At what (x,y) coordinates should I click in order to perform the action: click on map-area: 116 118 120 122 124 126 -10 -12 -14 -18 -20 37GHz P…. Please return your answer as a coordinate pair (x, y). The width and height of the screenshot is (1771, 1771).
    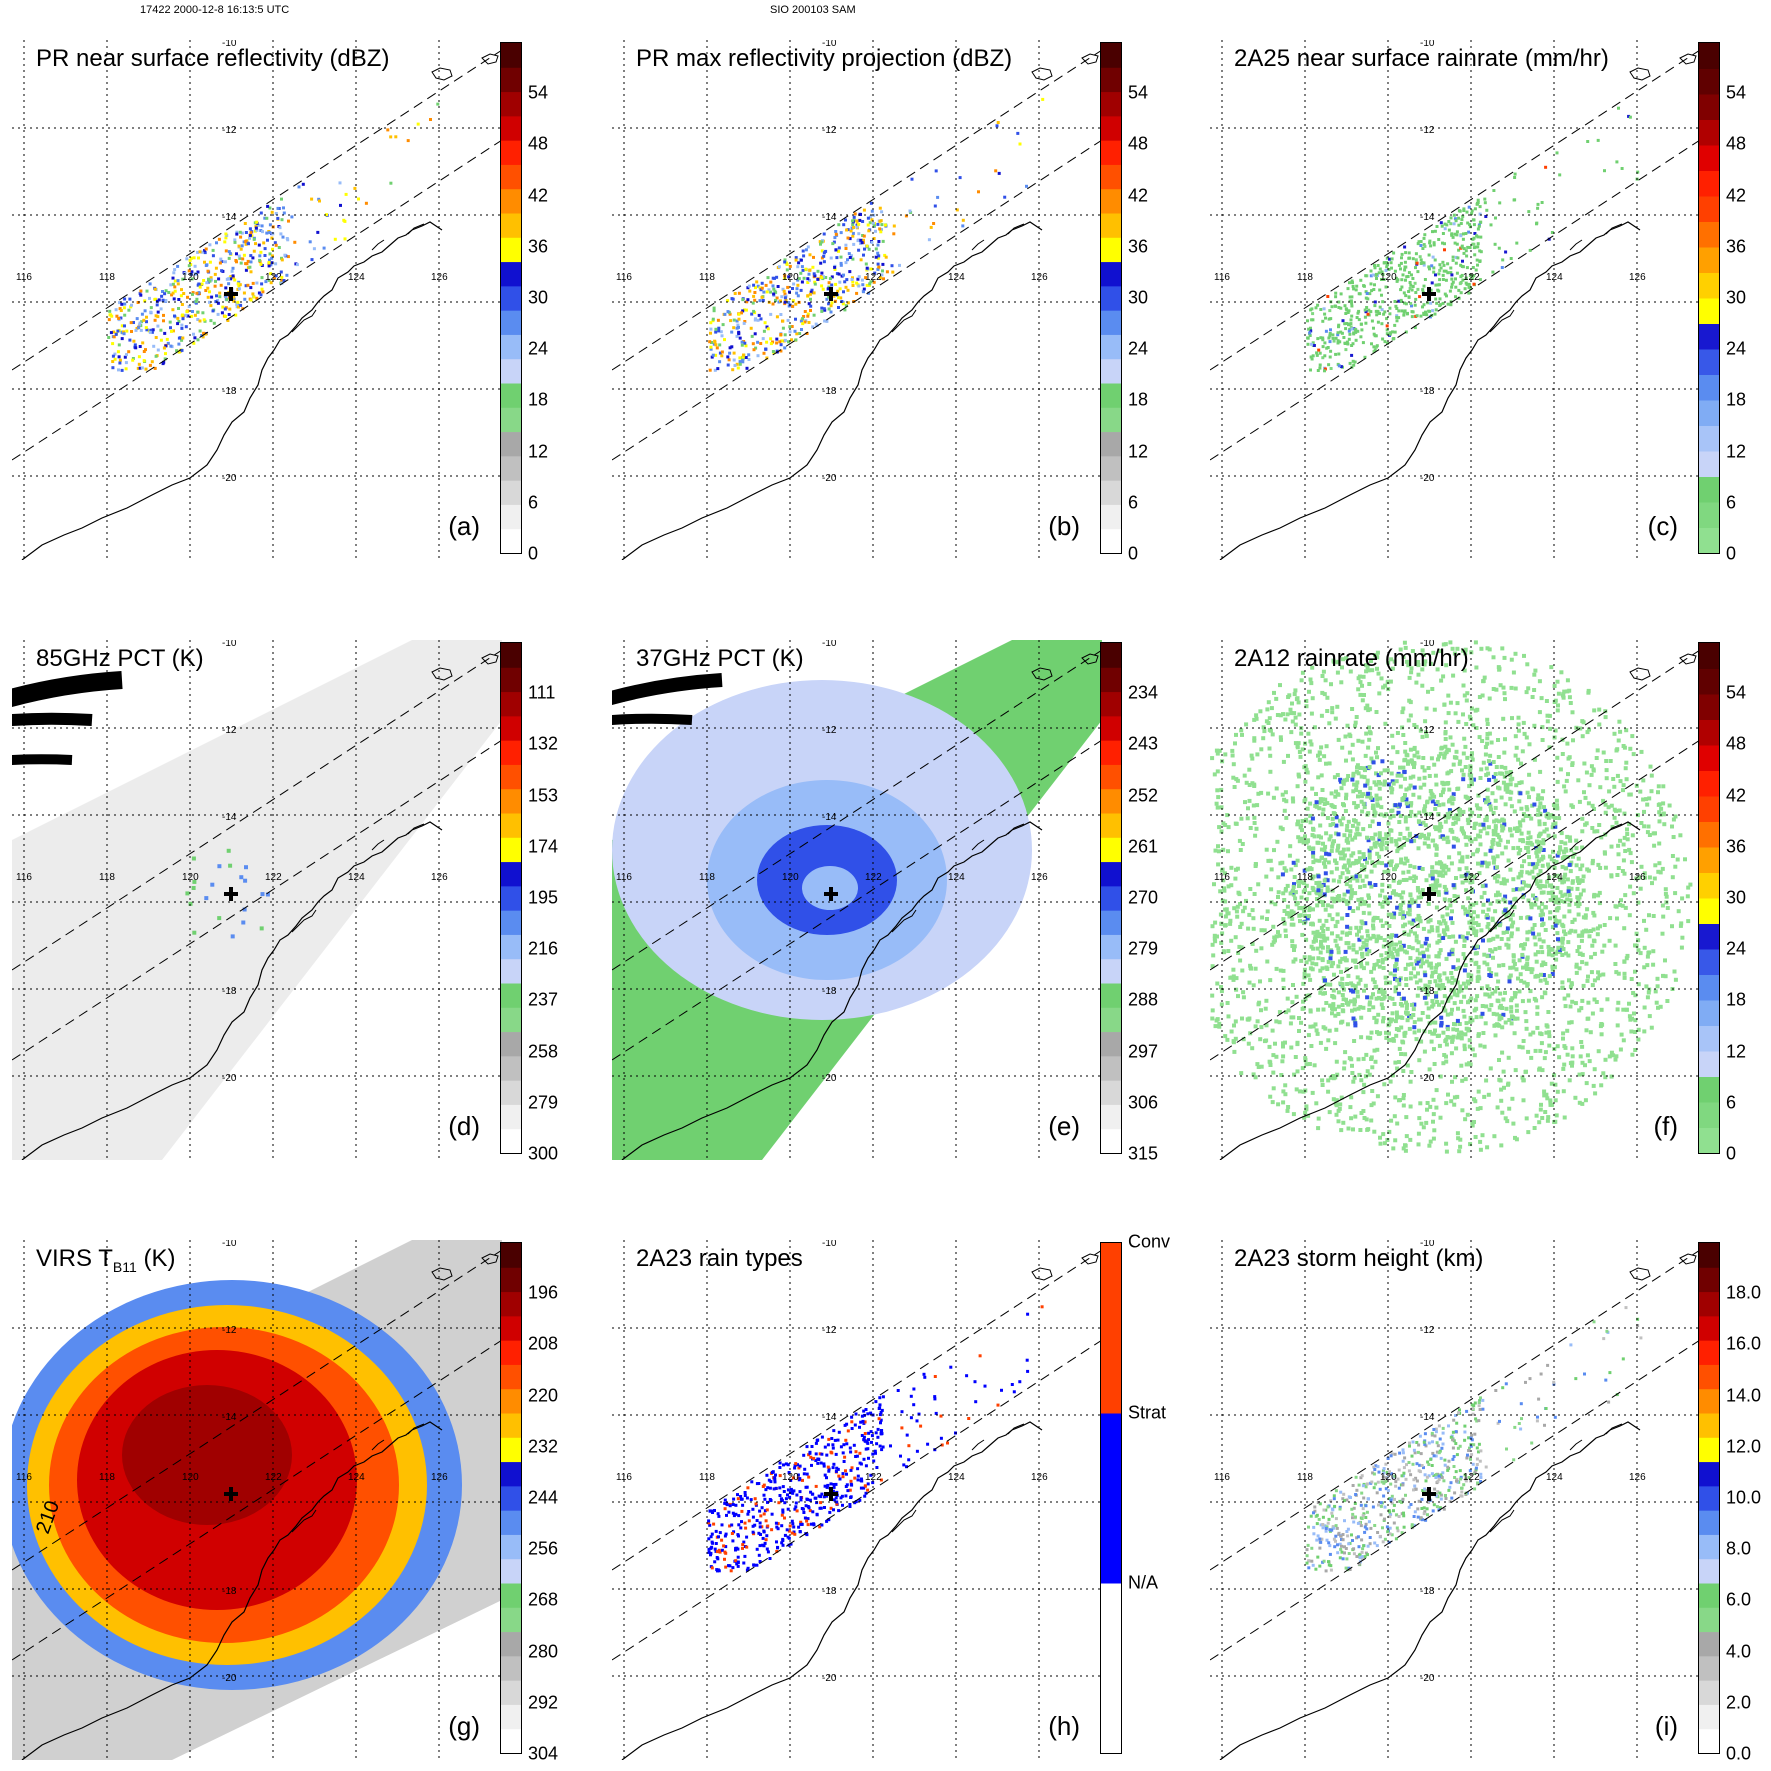
    Looking at the image, I should click on (857, 900).